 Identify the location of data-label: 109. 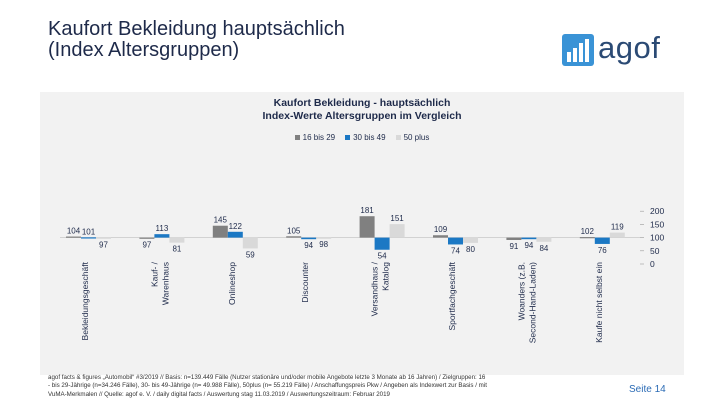
(441, 229).